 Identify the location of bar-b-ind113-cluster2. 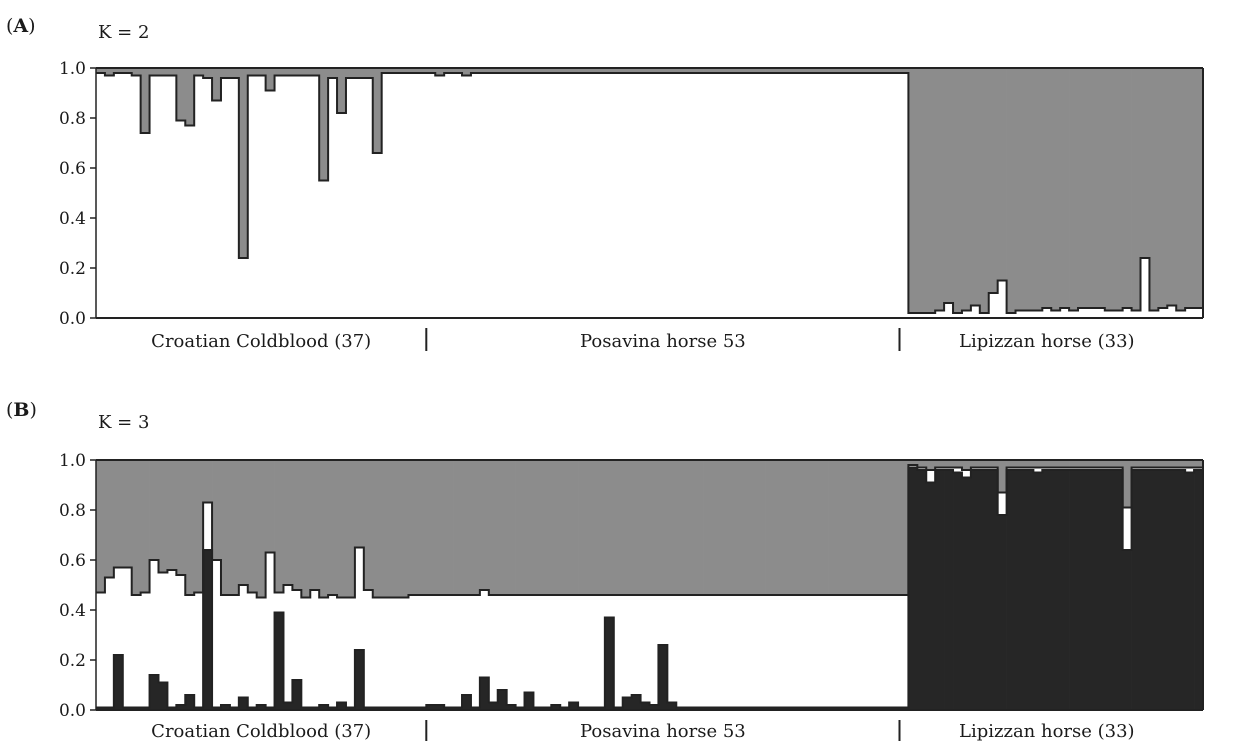
(1100, 468).